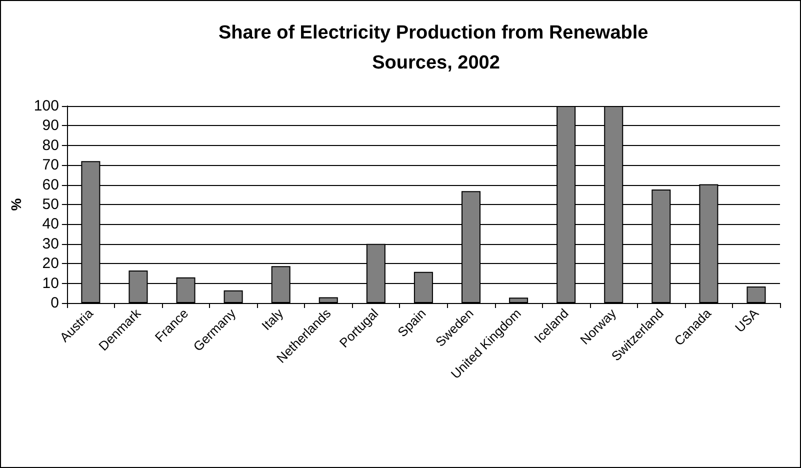 The image size is (801, 468). I want to click on y-tick-label: 60, so click(50, 185).